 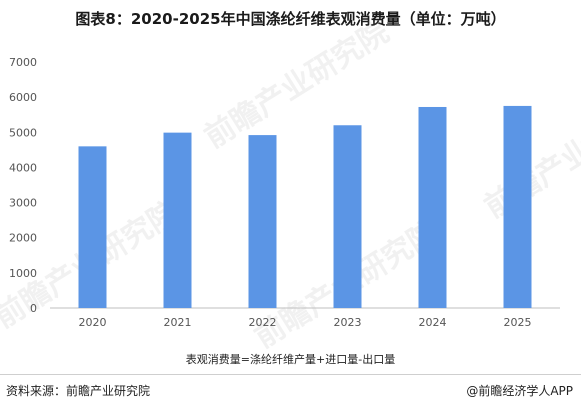 I want to click on x-tick-label: 2021, so click(x=178, y=322).